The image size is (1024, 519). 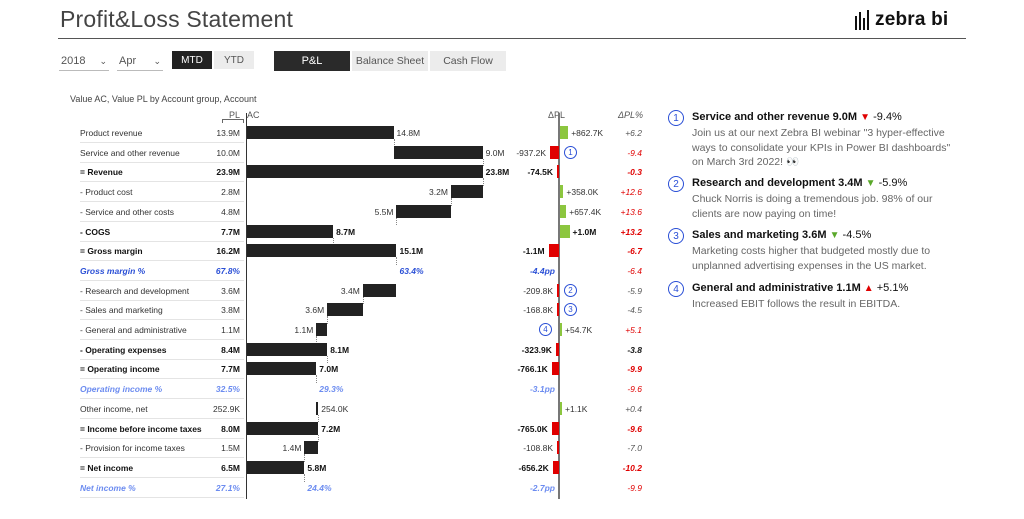 I want to click on ac-value-label: 8.7M, so click(x=346, y=231).